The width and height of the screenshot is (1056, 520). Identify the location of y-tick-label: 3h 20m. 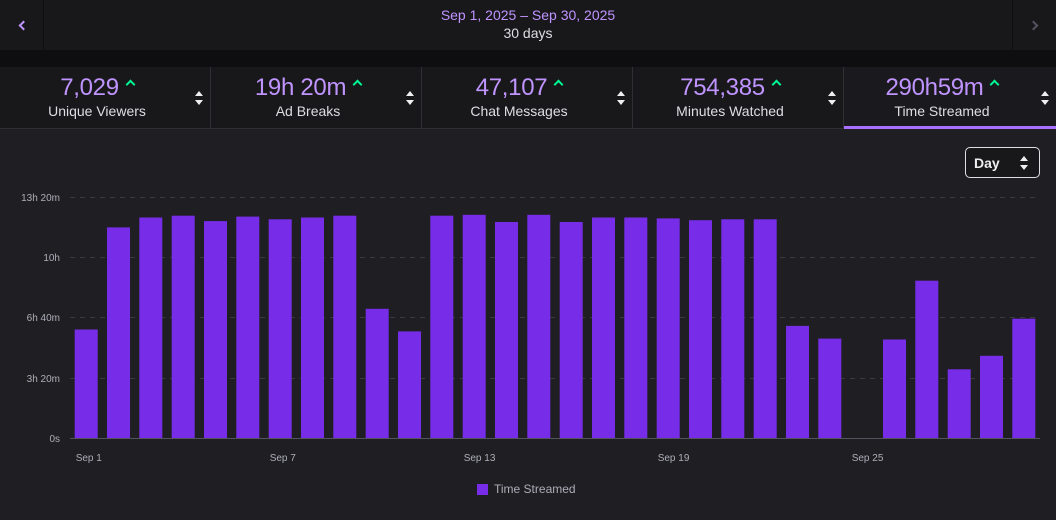
(43, 379).